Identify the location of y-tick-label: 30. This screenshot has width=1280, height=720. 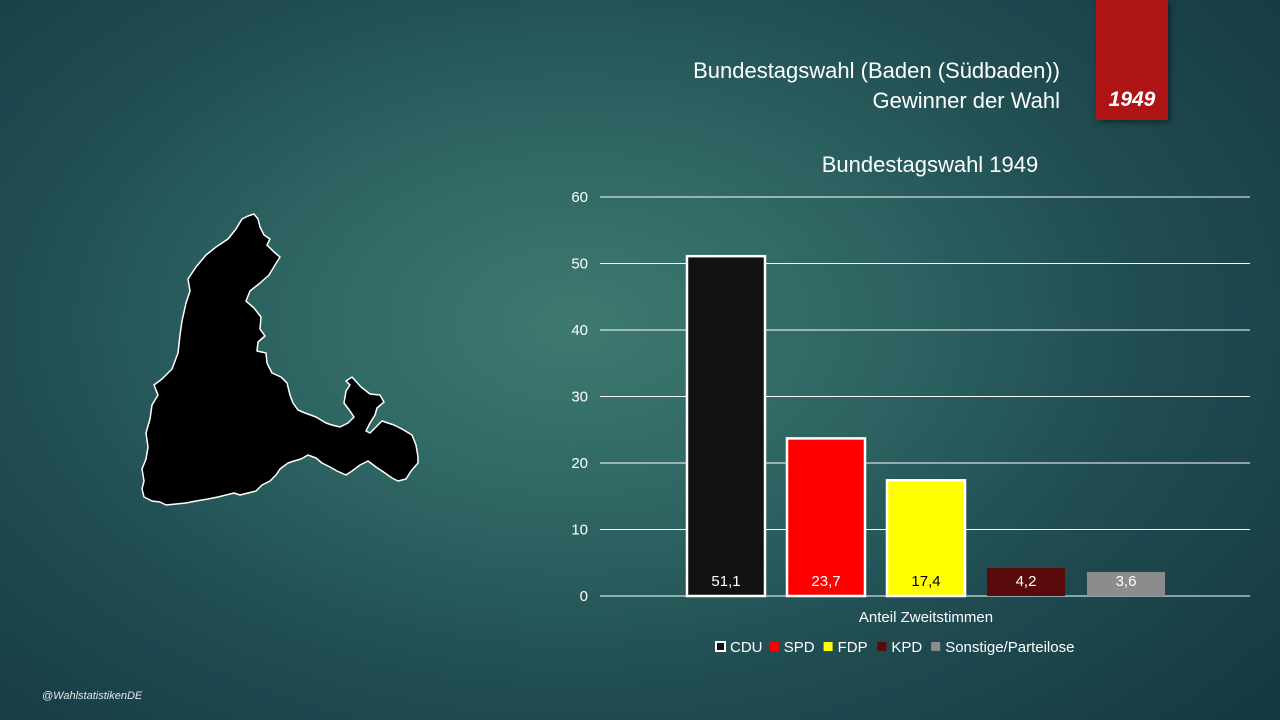
(579, 397).